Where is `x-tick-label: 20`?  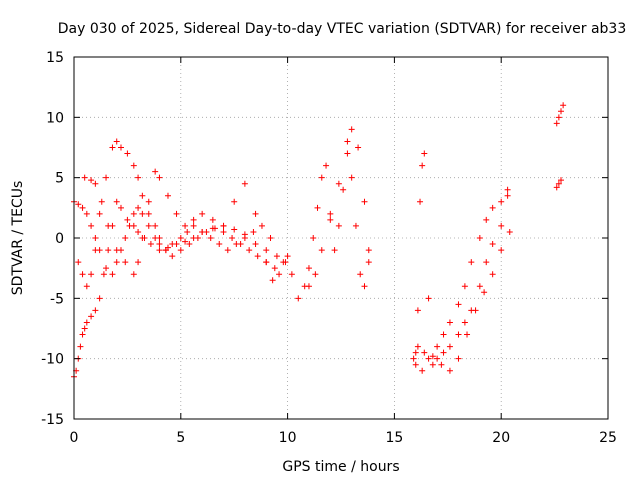 x-tick-label: 20 is located at coordinates (501, 438).